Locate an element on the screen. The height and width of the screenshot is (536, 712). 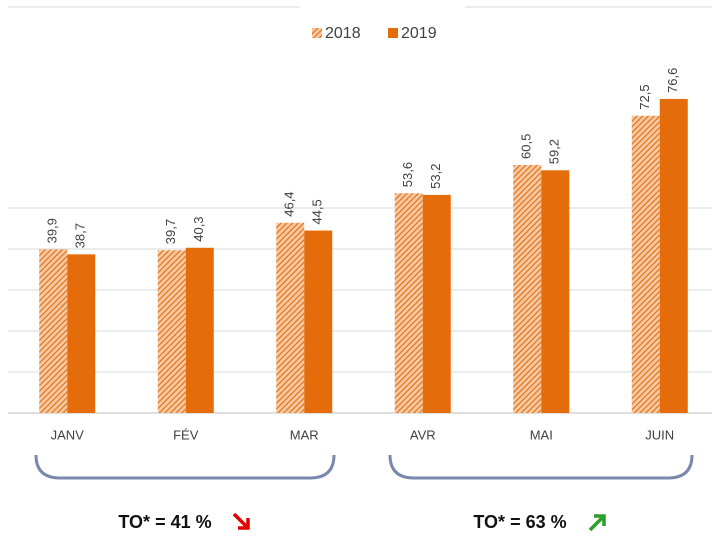
x-tick-label: JUIN is located at coordinates (659, 434).